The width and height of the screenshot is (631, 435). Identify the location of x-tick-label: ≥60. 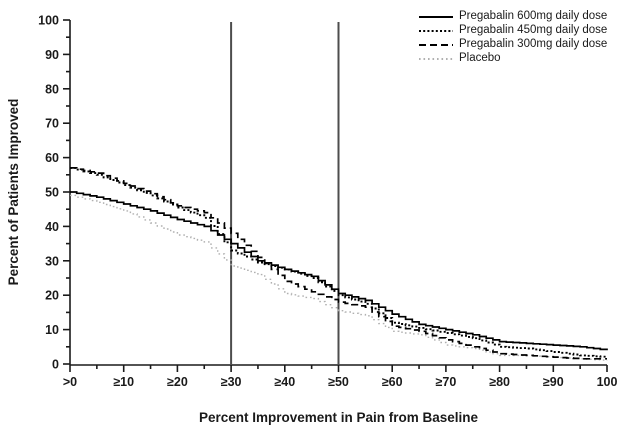
(392, 382).